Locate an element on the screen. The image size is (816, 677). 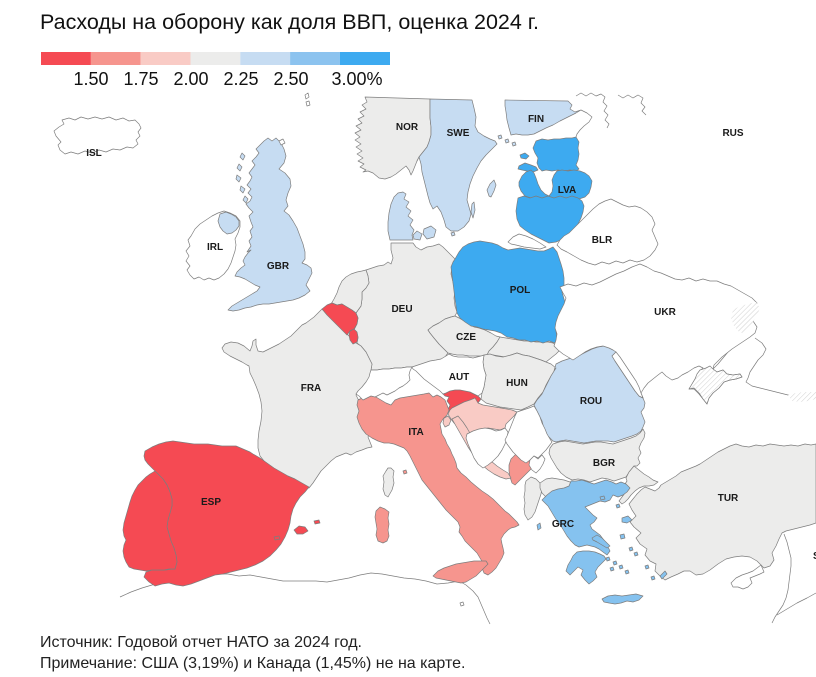
svg-text: 2.50 is located at coordinates (290, 79).